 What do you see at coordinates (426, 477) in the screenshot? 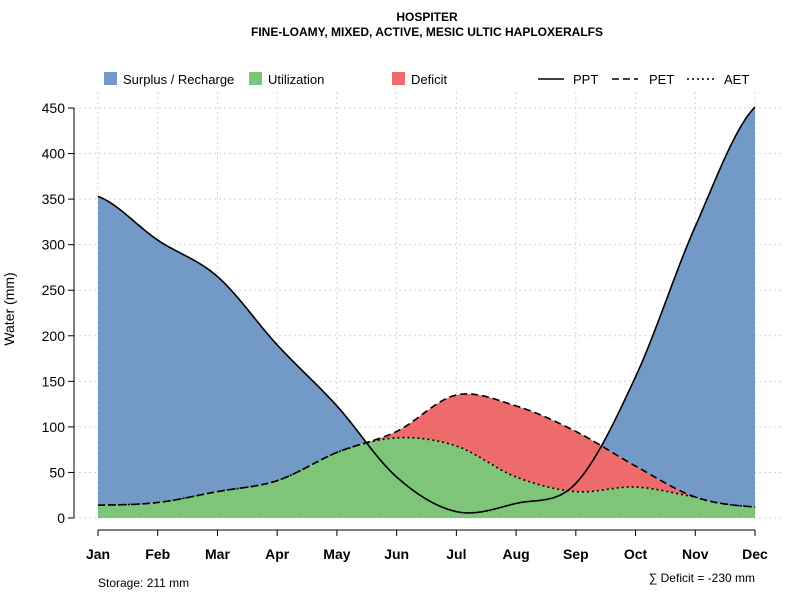
I see `area-utilization` at bounding box center [426, 477].